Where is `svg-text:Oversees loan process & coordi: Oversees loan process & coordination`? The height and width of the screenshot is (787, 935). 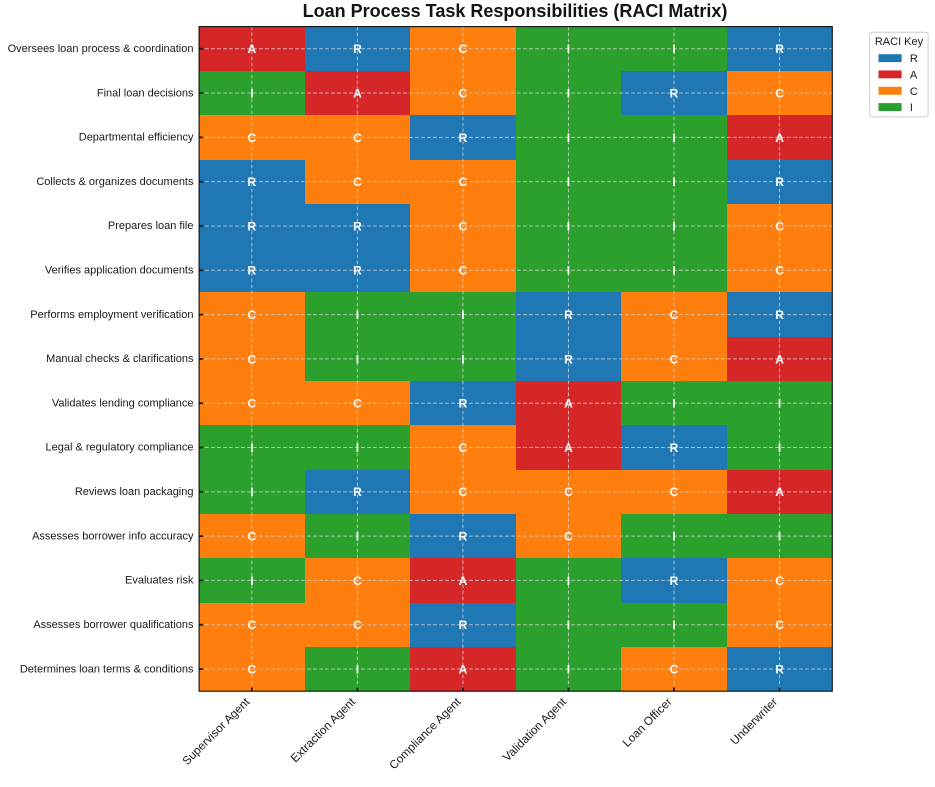
svg-text:Oversees loan process & coordi: Oversees loan process & coordination is located at coordinates (101, 49).